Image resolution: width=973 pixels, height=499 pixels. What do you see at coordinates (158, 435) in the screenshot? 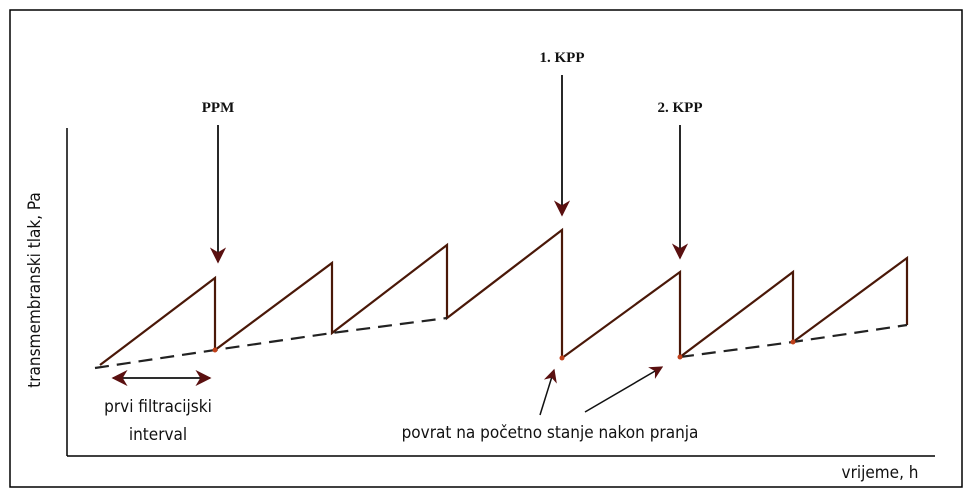
I see `annotation: interval` at bounding box center [158, 435].